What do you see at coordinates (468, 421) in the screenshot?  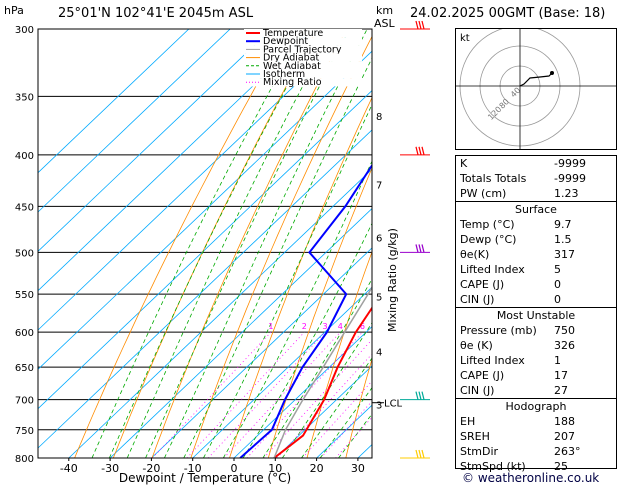 I see `index-label: EH` at bounding box center [468, 421].